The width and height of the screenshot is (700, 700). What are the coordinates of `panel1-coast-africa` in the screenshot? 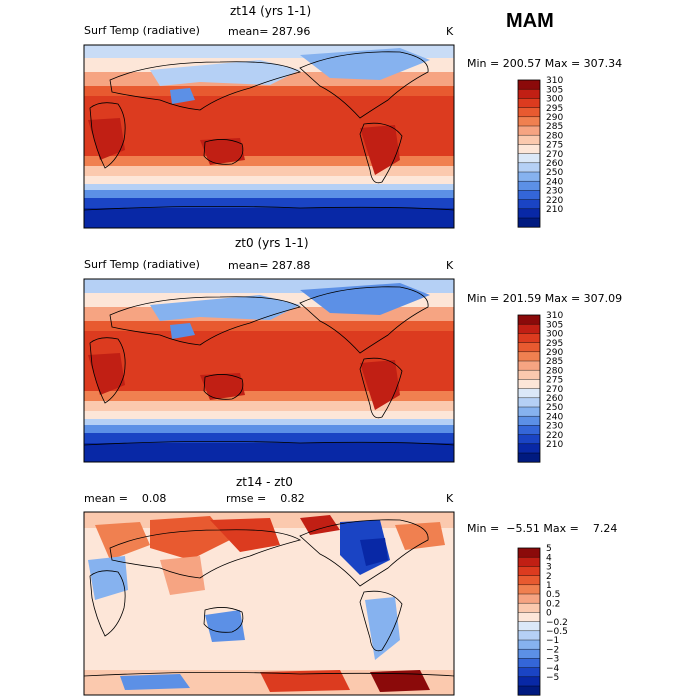 It's located at (107, 135).